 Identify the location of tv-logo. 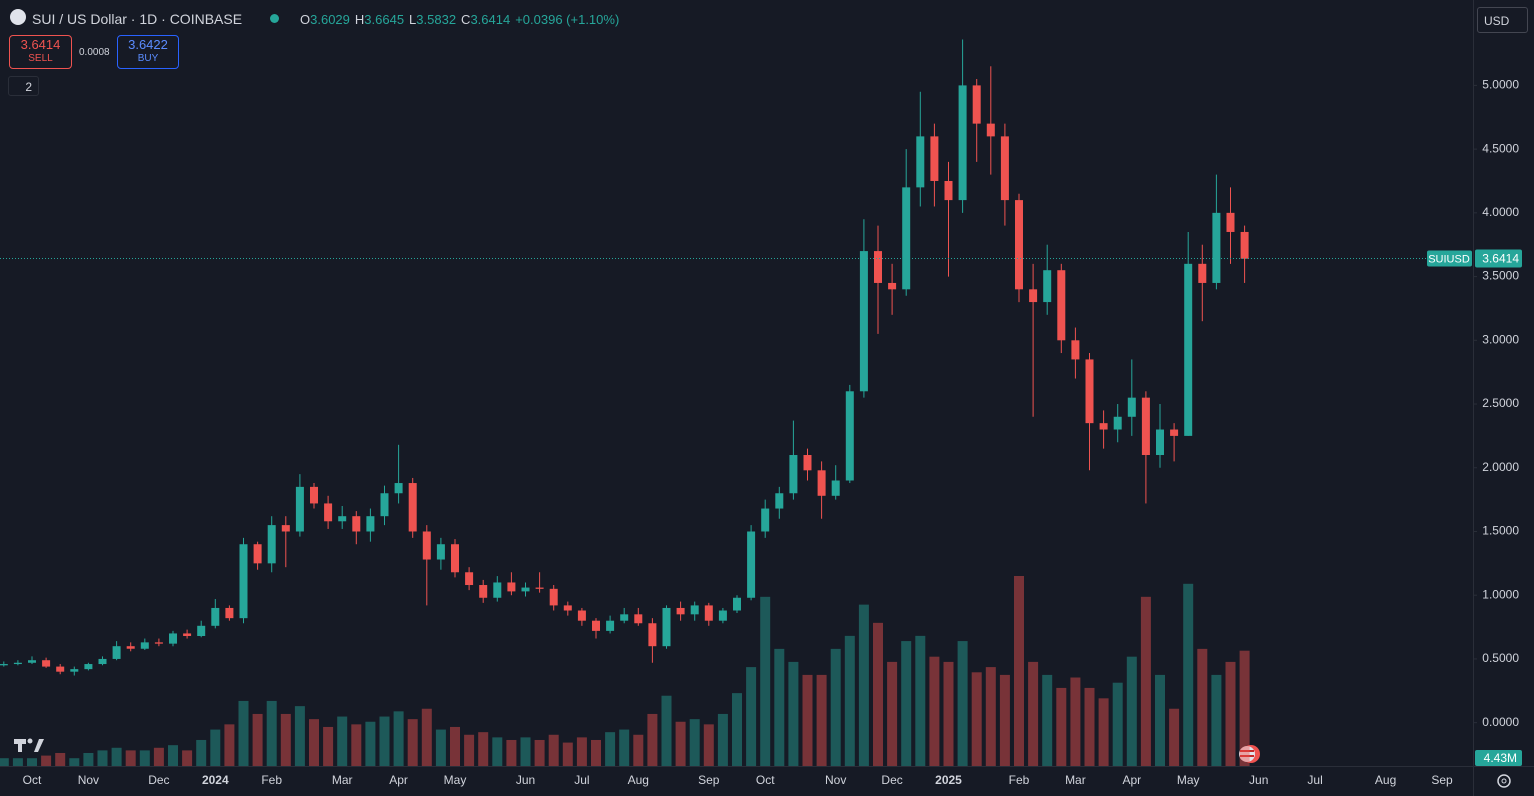
(29, 745).